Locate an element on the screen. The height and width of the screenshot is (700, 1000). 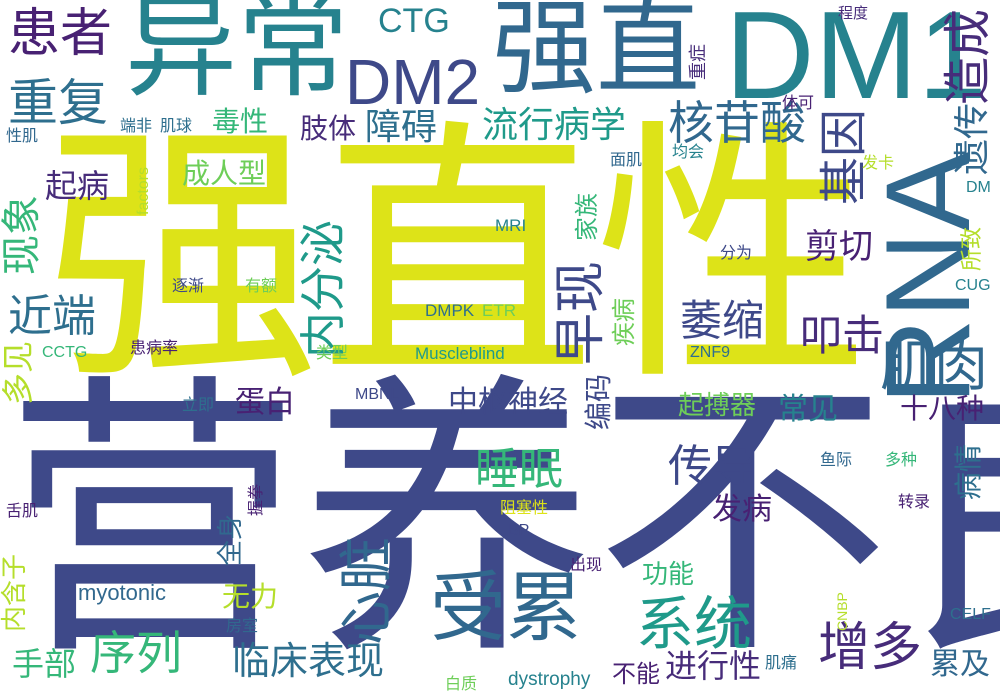
word-liuxingbingxue: 流行病学 is located at coordinates (554, 125).